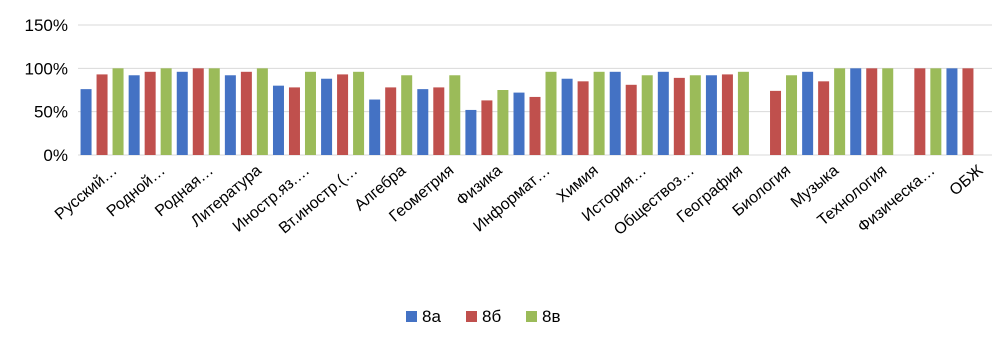  Describe the element at coordinates (551, 316) in the screenshot. I see `legend-label: 8в` at that location.